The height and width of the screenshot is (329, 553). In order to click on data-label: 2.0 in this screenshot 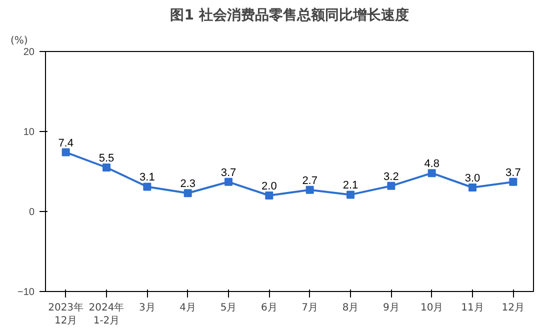, I will do `click(269, 186)`.